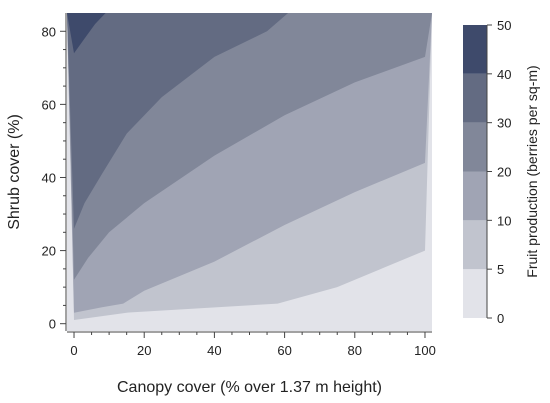 The width and height of the screenshot is (550, 403). What do you see at coordinates (425, 350) in the screenshot?
I see `x-tick-label: 100` at bounding box center [425, 350].